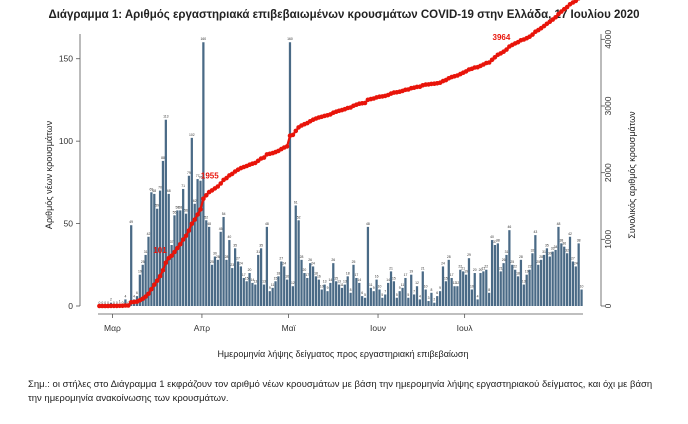 This screenshot has width=688, height=424. I want to click on bar-data-label: 32, so click(567, 250).